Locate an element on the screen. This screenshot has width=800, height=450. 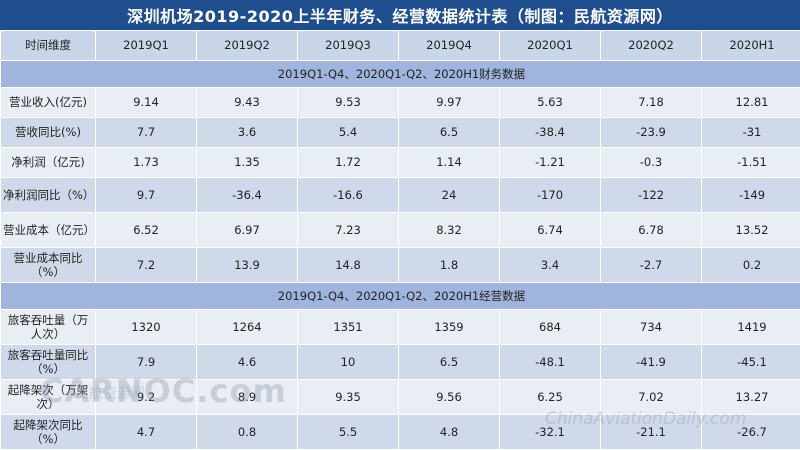
table-cell: 1320 is located at coordinates (146, 326).